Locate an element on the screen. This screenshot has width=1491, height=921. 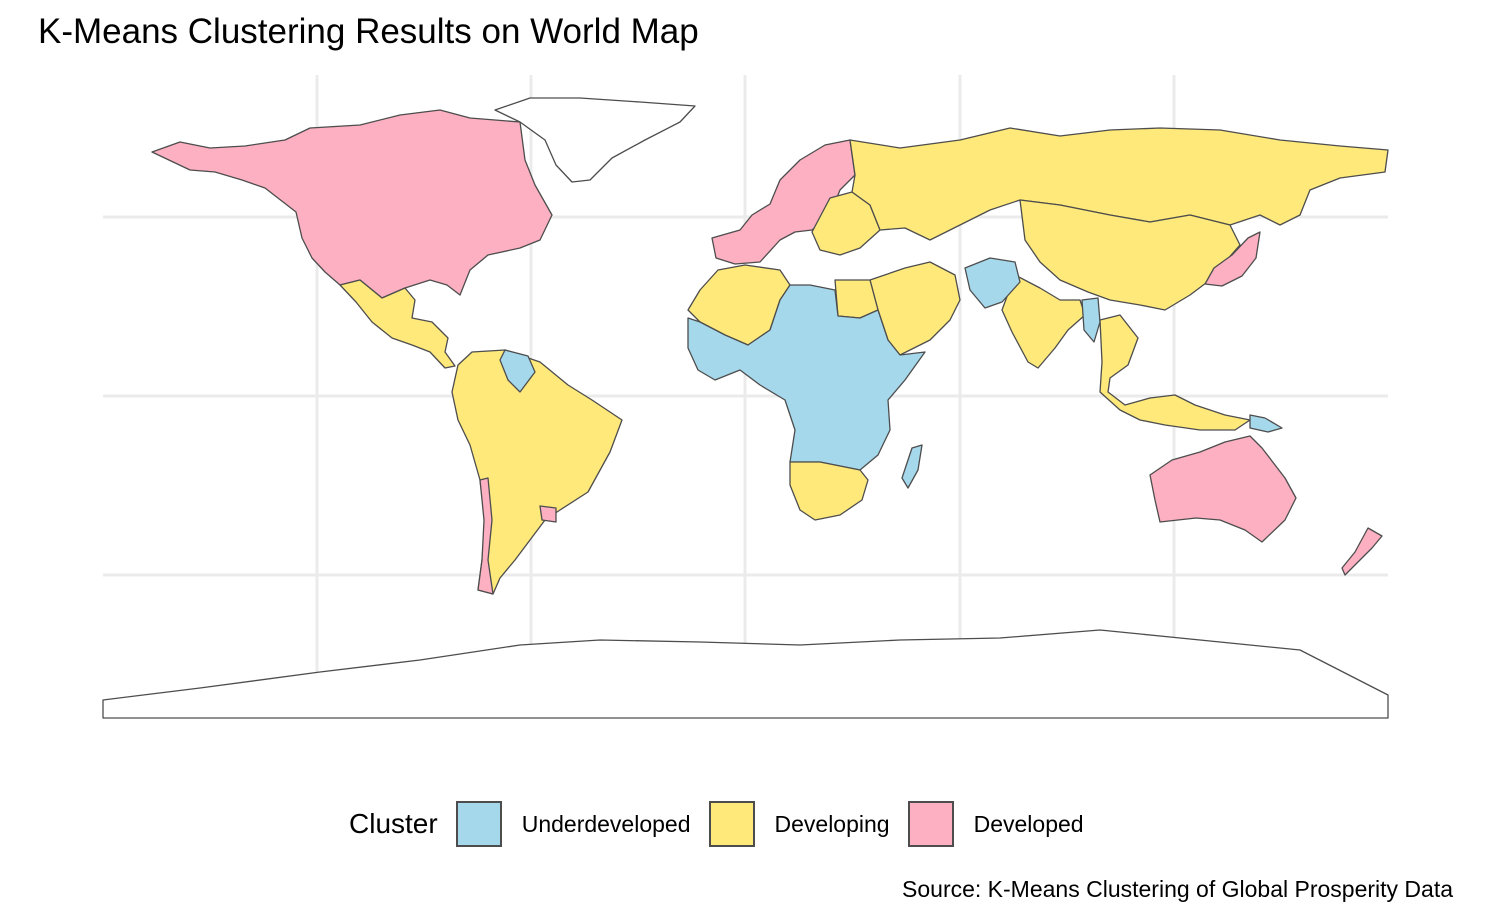
region-afghanistan-pakistan is located at coordinates (992, 283).